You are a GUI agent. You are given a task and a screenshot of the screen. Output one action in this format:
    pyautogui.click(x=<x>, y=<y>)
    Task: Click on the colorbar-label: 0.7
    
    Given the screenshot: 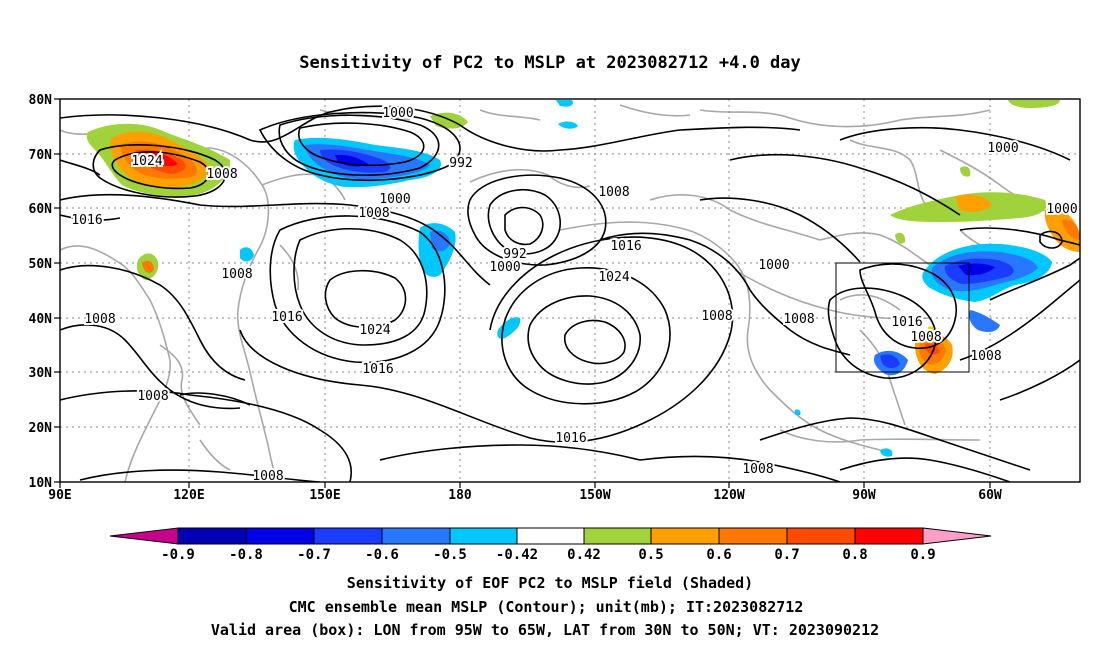 What is the action you would take?
    pyautogui.click(x=786, y=555)
    